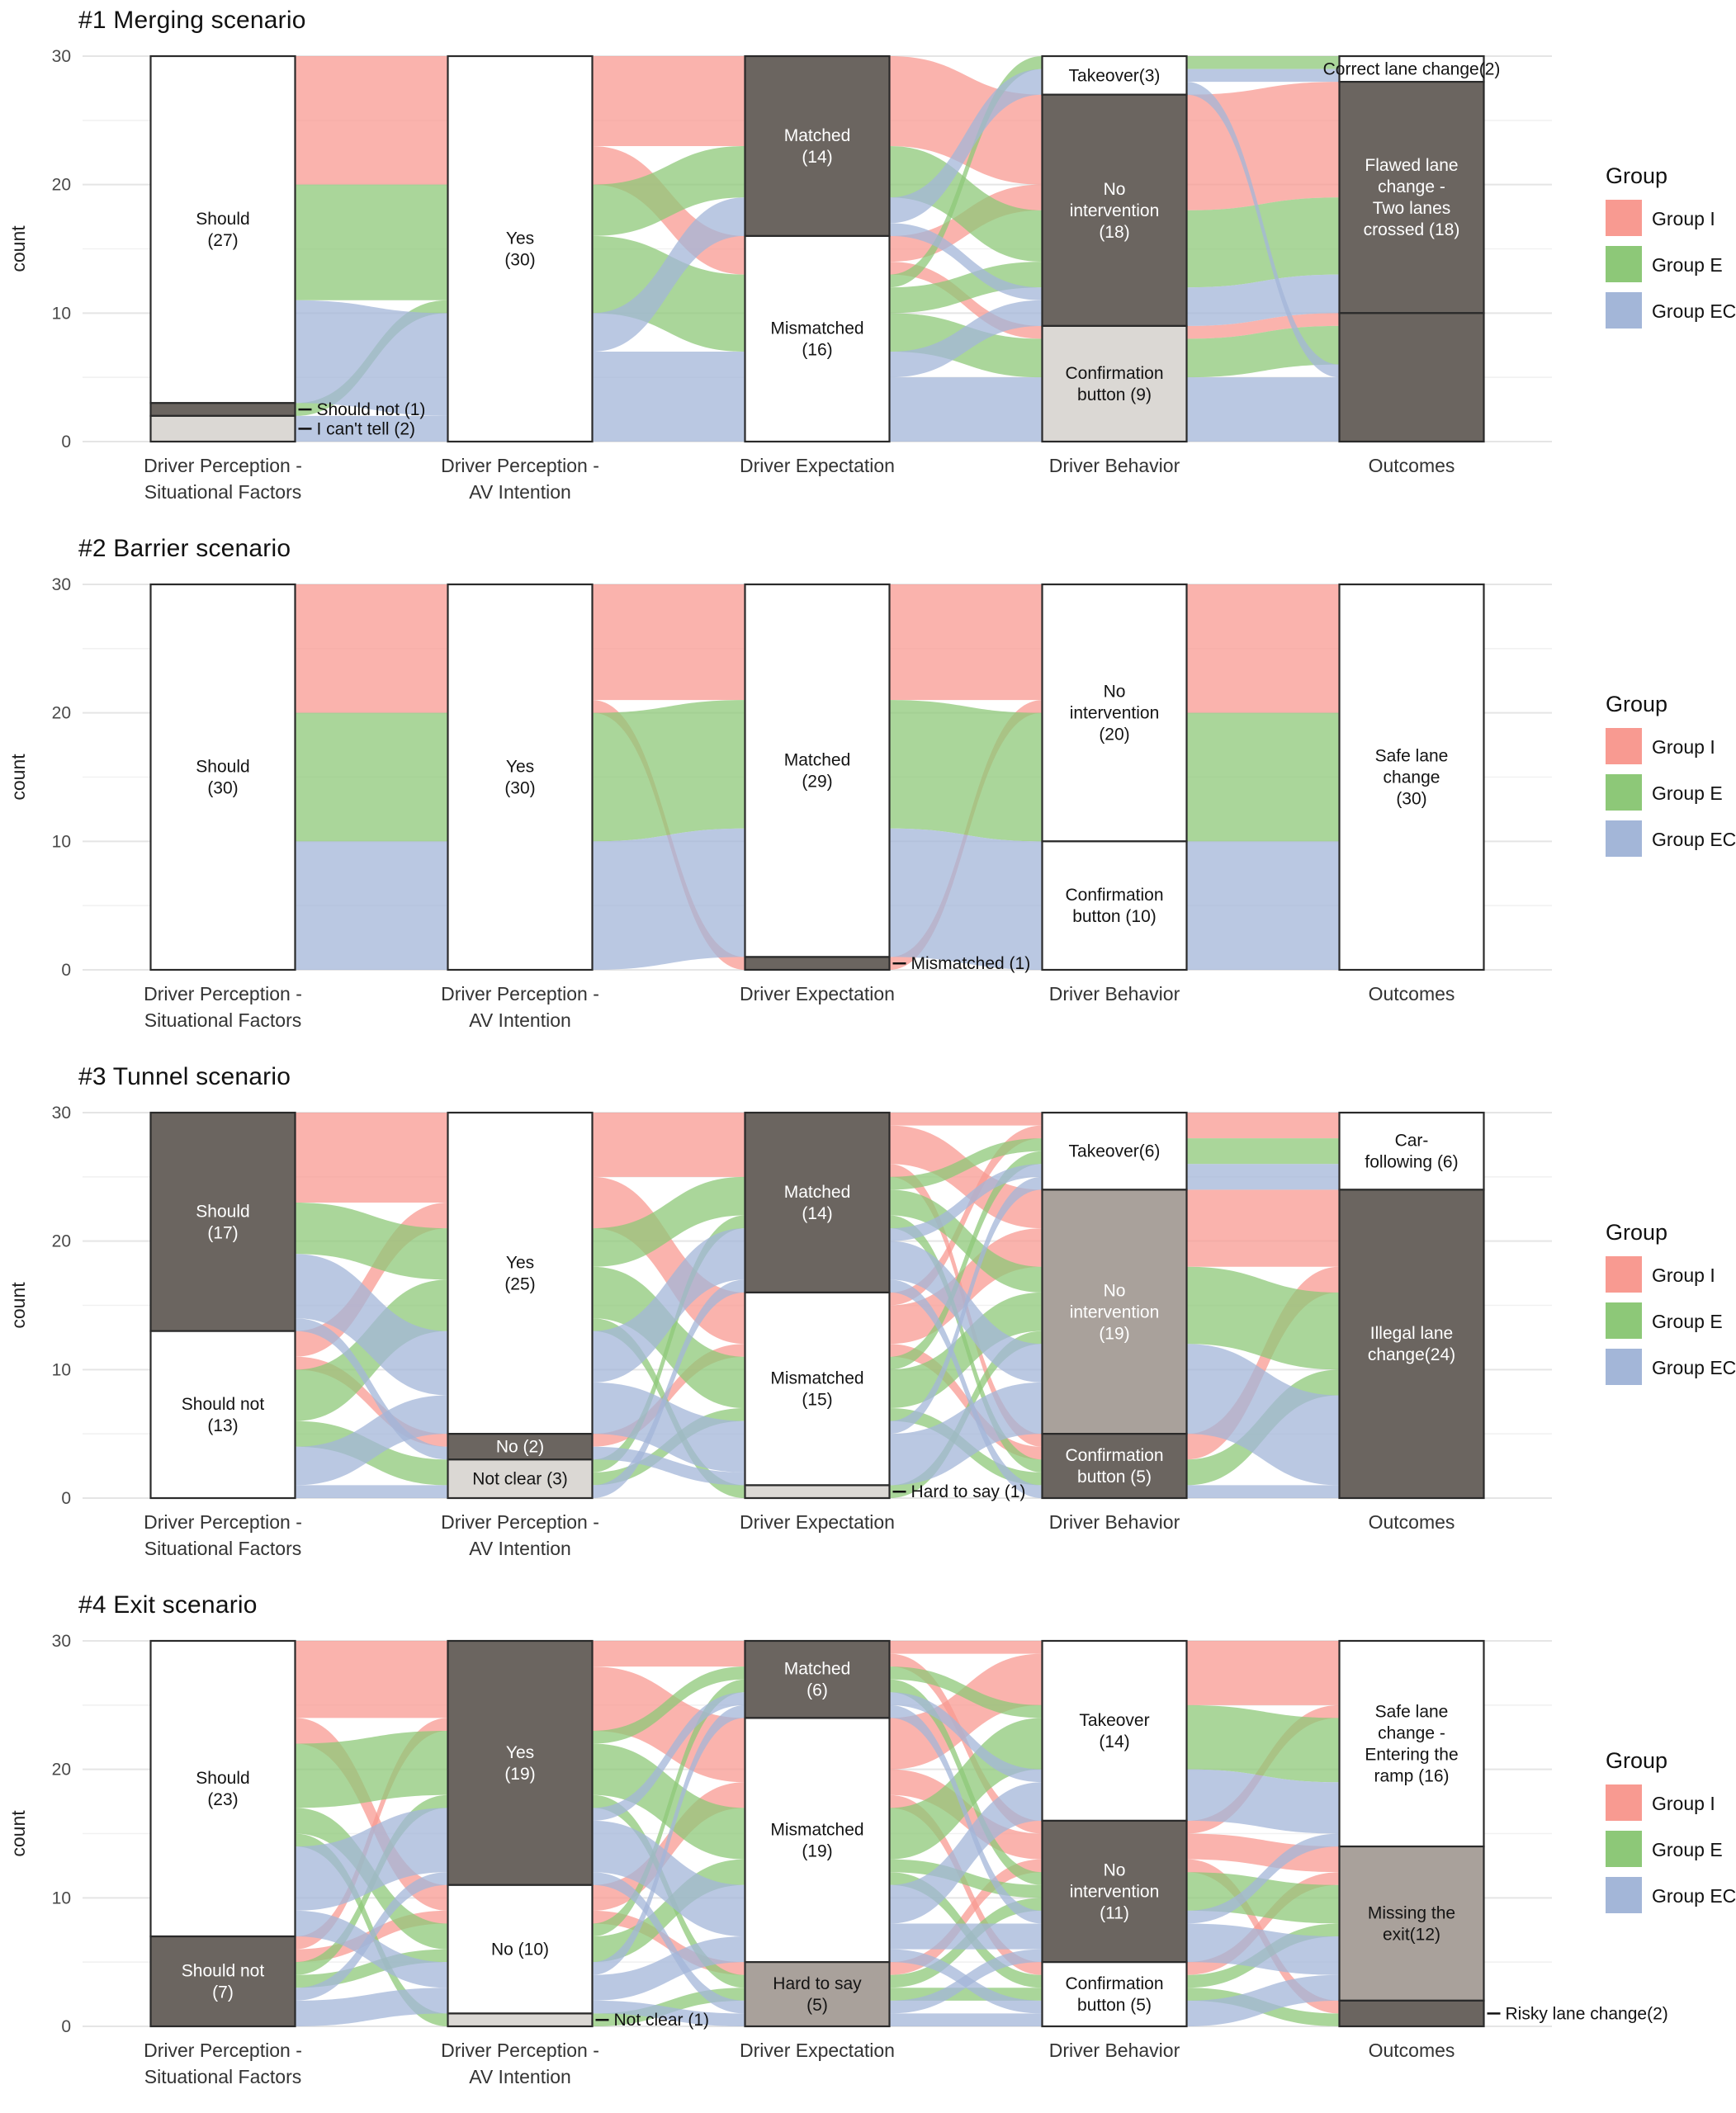 This screenshot has height=2113, width=1736. What do you see at coordinates (66, 442) in the screenshot?
I see `y-tick-label: 0` at bounding box center [66, 442].